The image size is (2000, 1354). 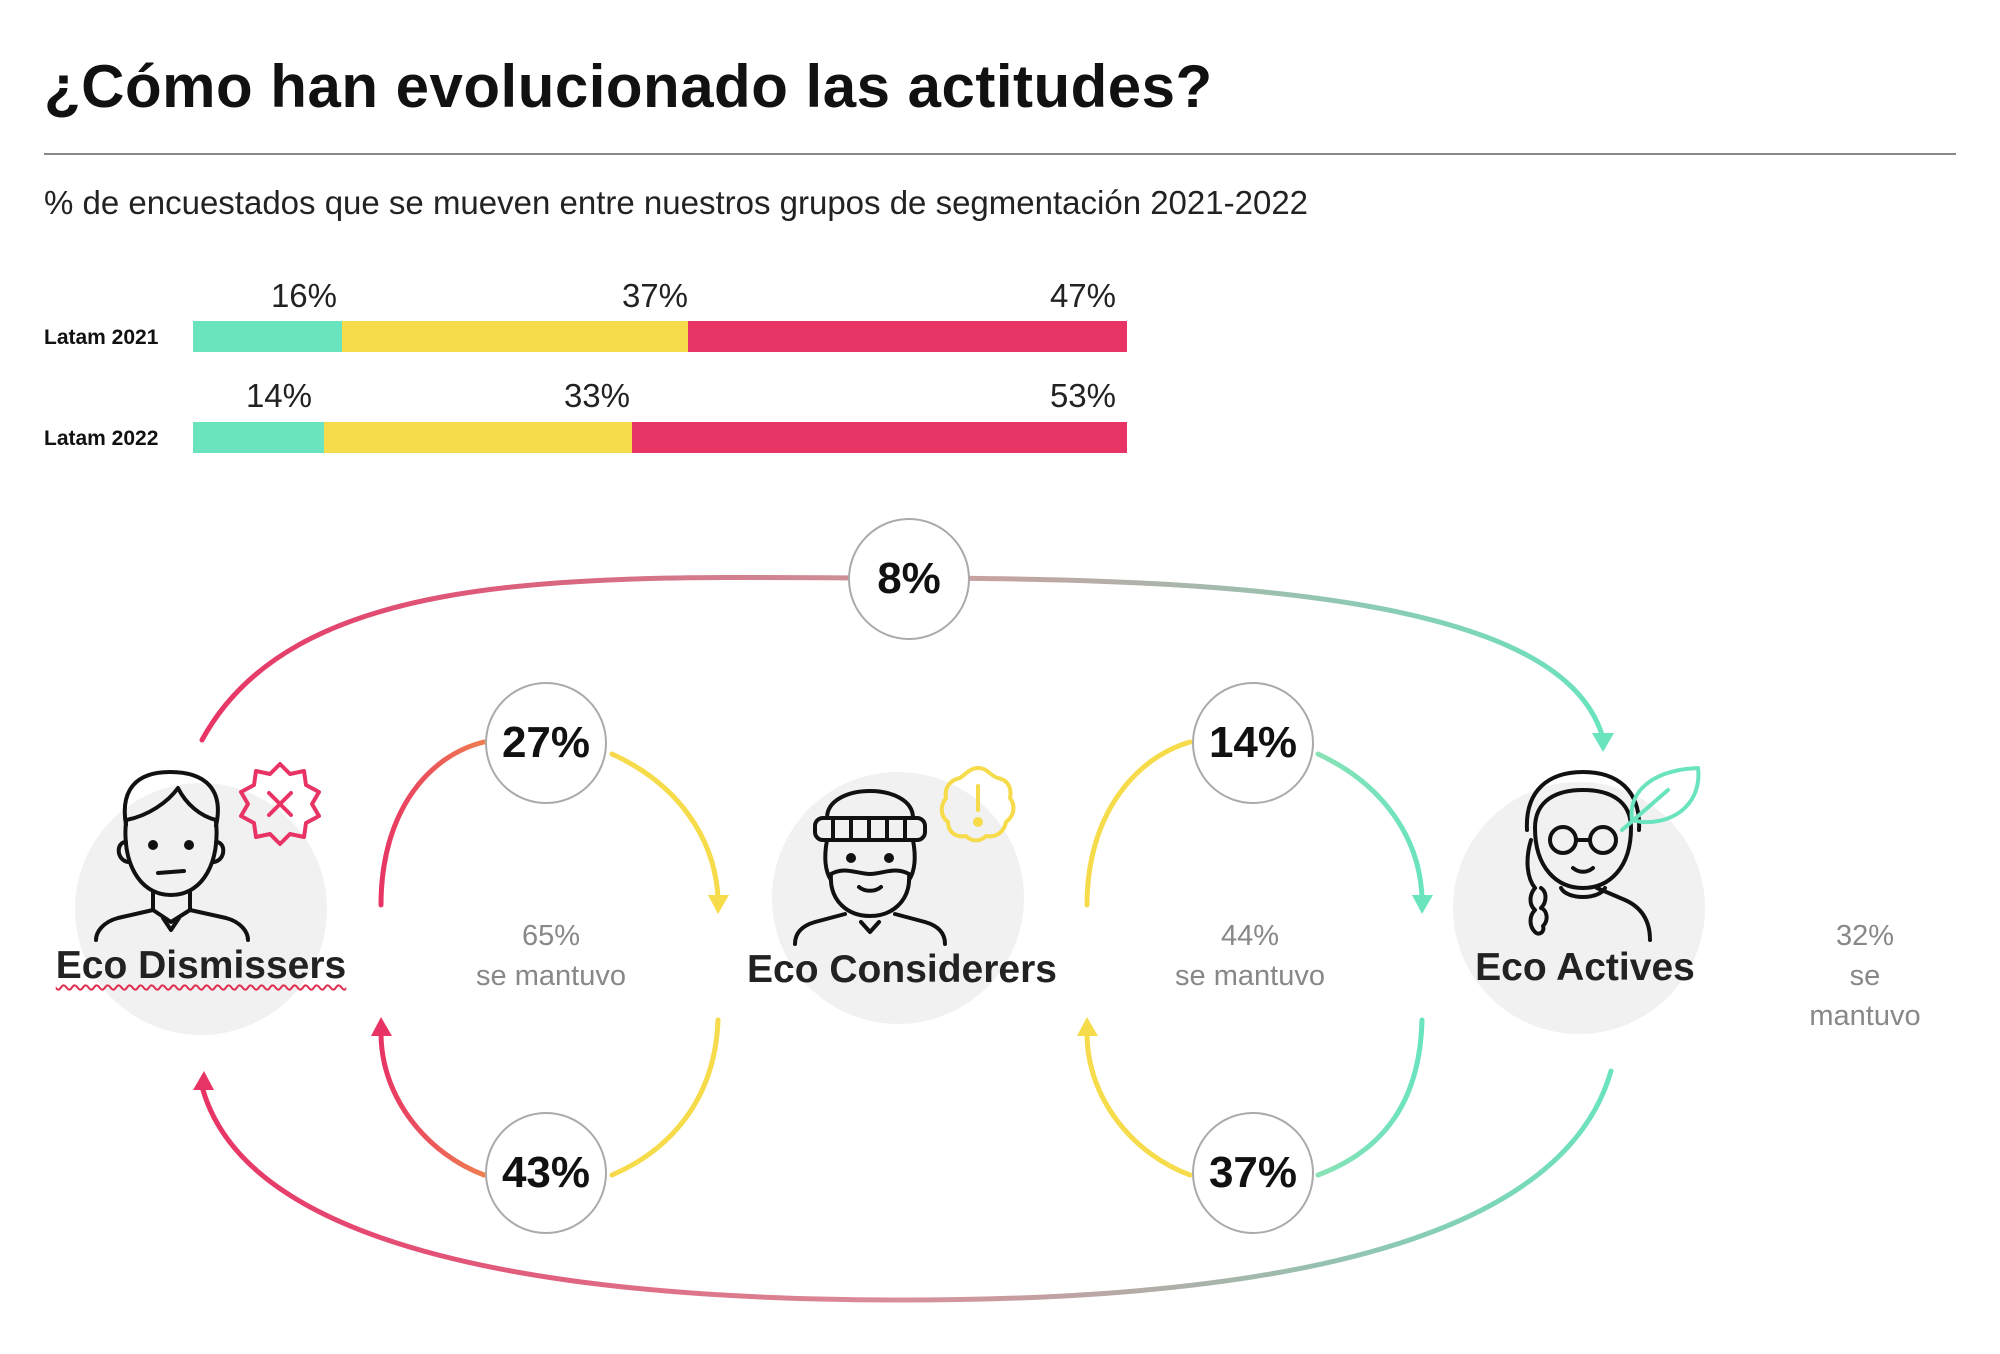 What do you see at coordinates (870, 867) in the screenshot?
I see `bearded-man-icon` at bounding box center [870, 867].